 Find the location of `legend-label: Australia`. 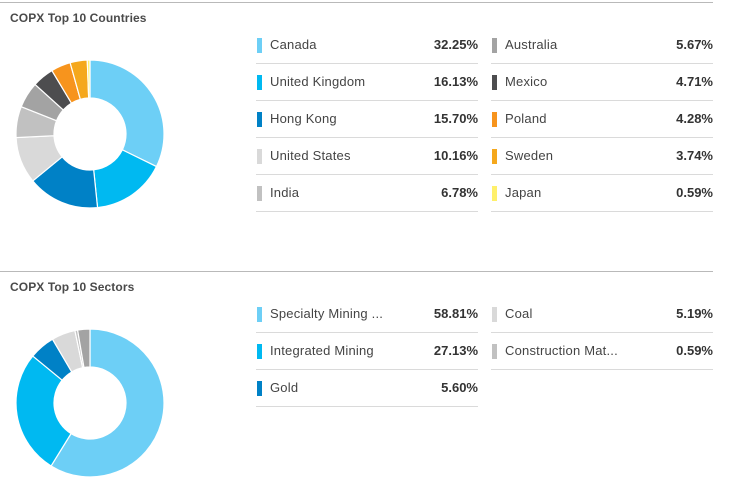

legend-label: Australia is located at coordinates (531, 44).